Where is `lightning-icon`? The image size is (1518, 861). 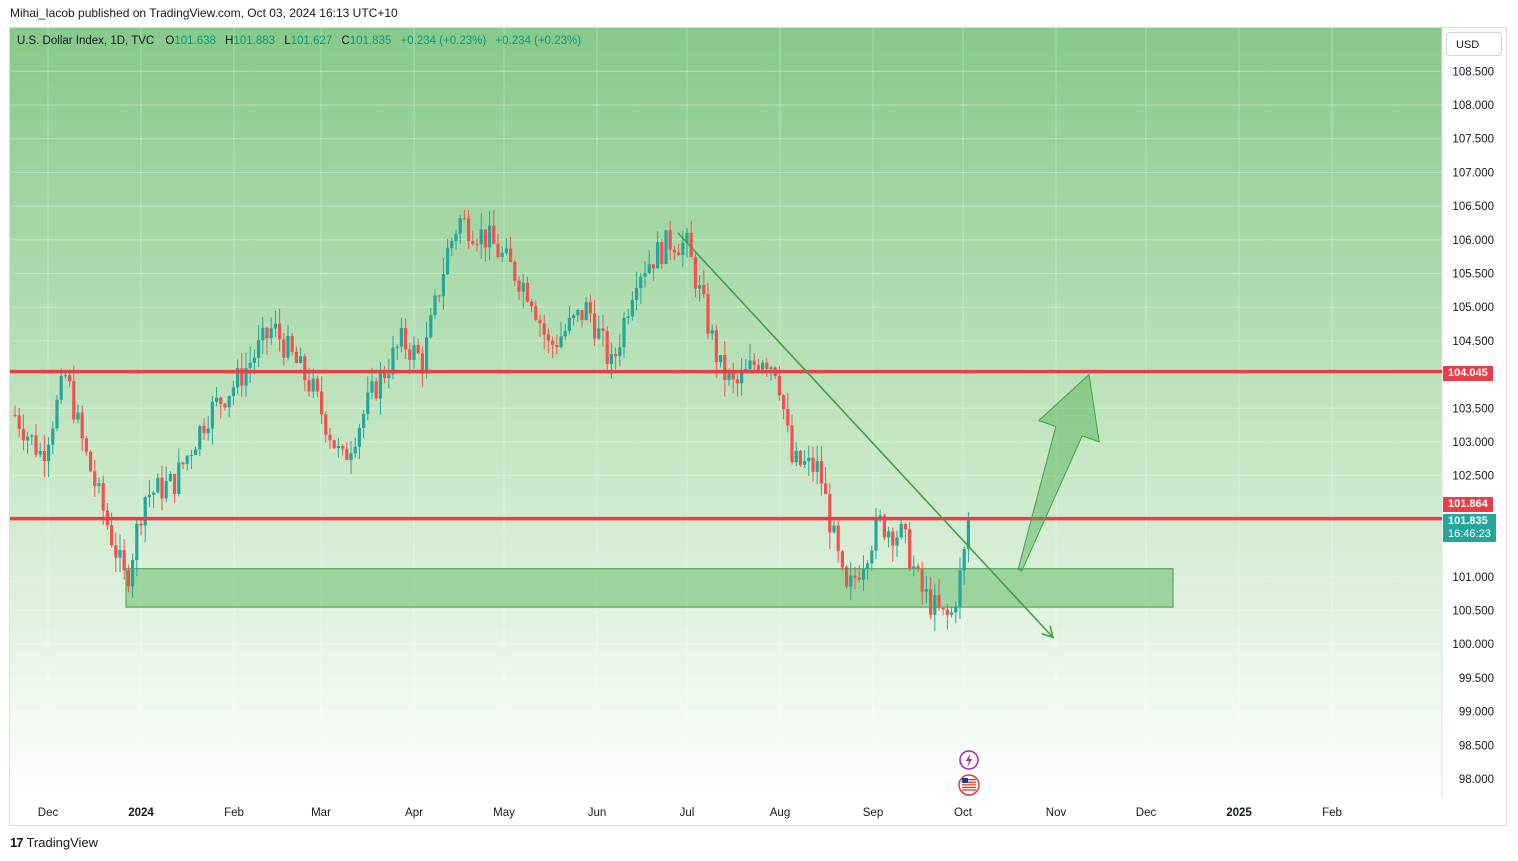
lightning-icon is located at coordinates (969, 760).